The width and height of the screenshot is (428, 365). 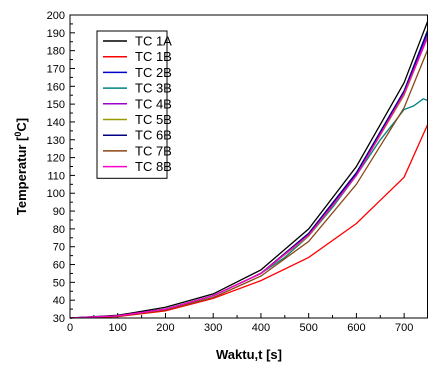 What do you see at coordinates (356, 328) in the screenshot?
I see `x-tick-label: 600` at bounding box center [356, 328].